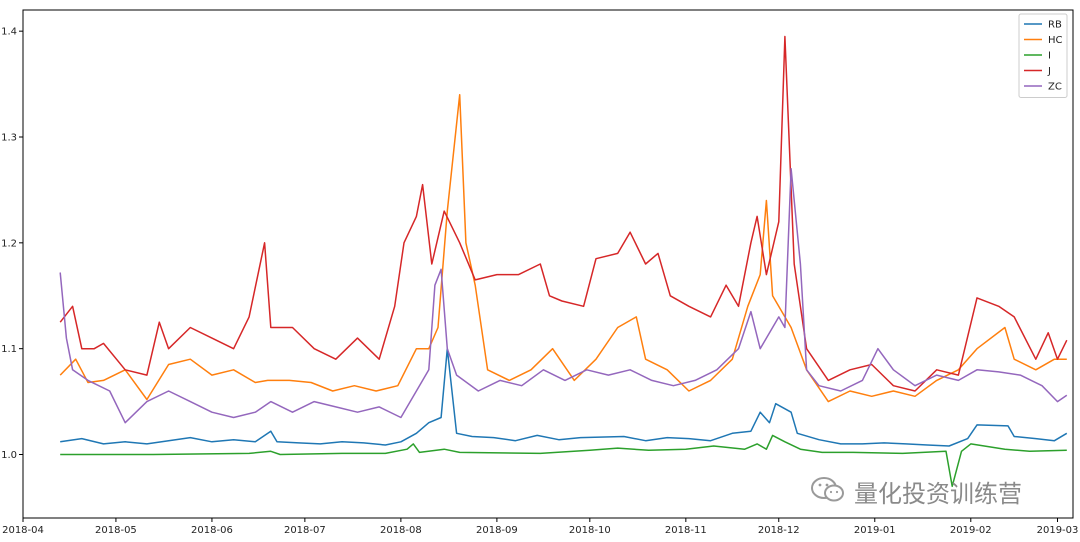 This screenshot has height=542, width=1080. I want to click on x-tick-label: 2019-01, so click(875, 530).